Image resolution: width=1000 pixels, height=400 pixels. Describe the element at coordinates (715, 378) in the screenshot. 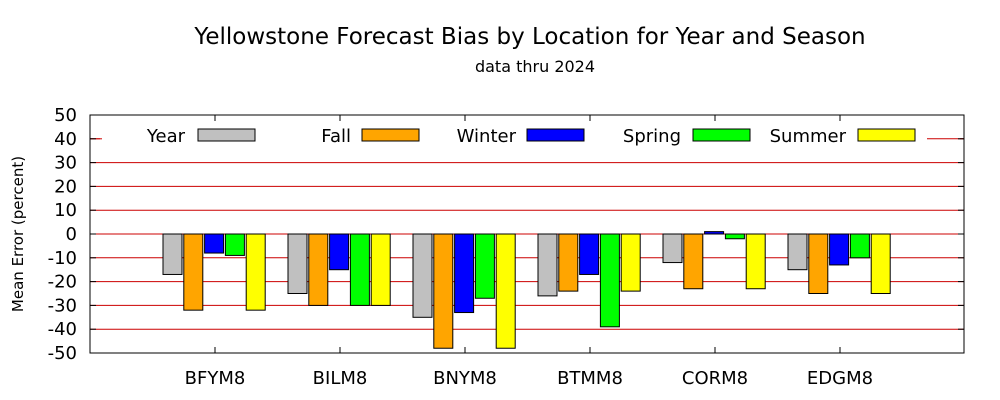

I see `x-tick-label: CORM8` at that location.